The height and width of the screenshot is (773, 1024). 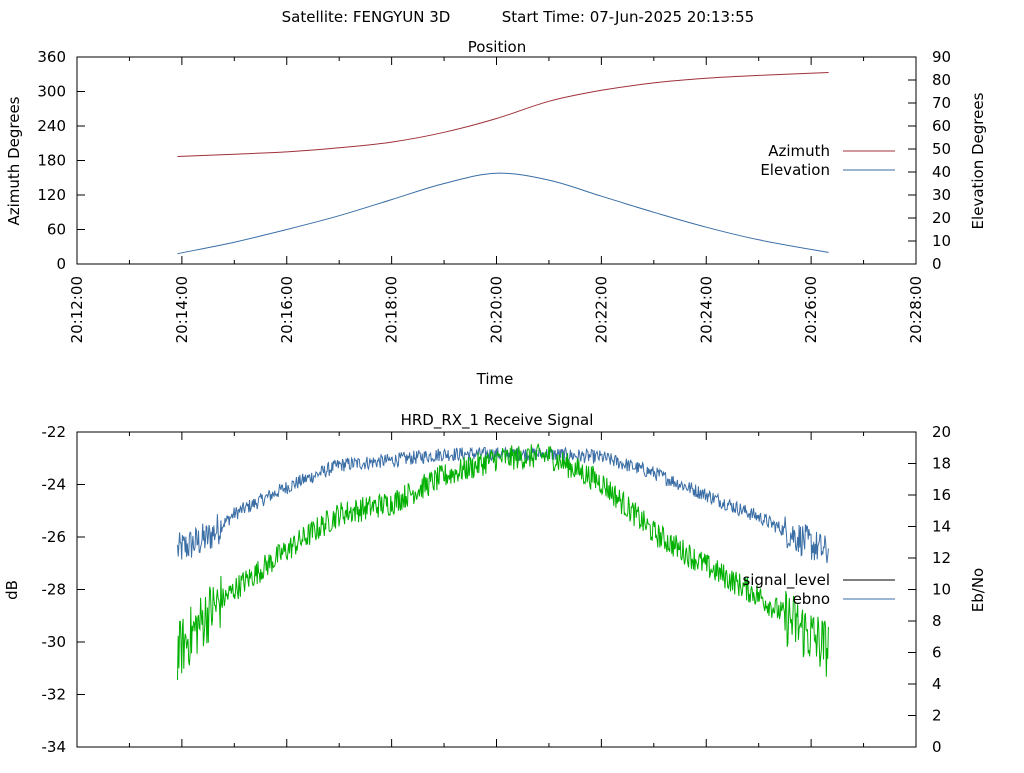 What do you see at coordinates (941, 464) in the screenshot?
I see `ebno-tick-label-18: 18` at bounding box center [941, 464].